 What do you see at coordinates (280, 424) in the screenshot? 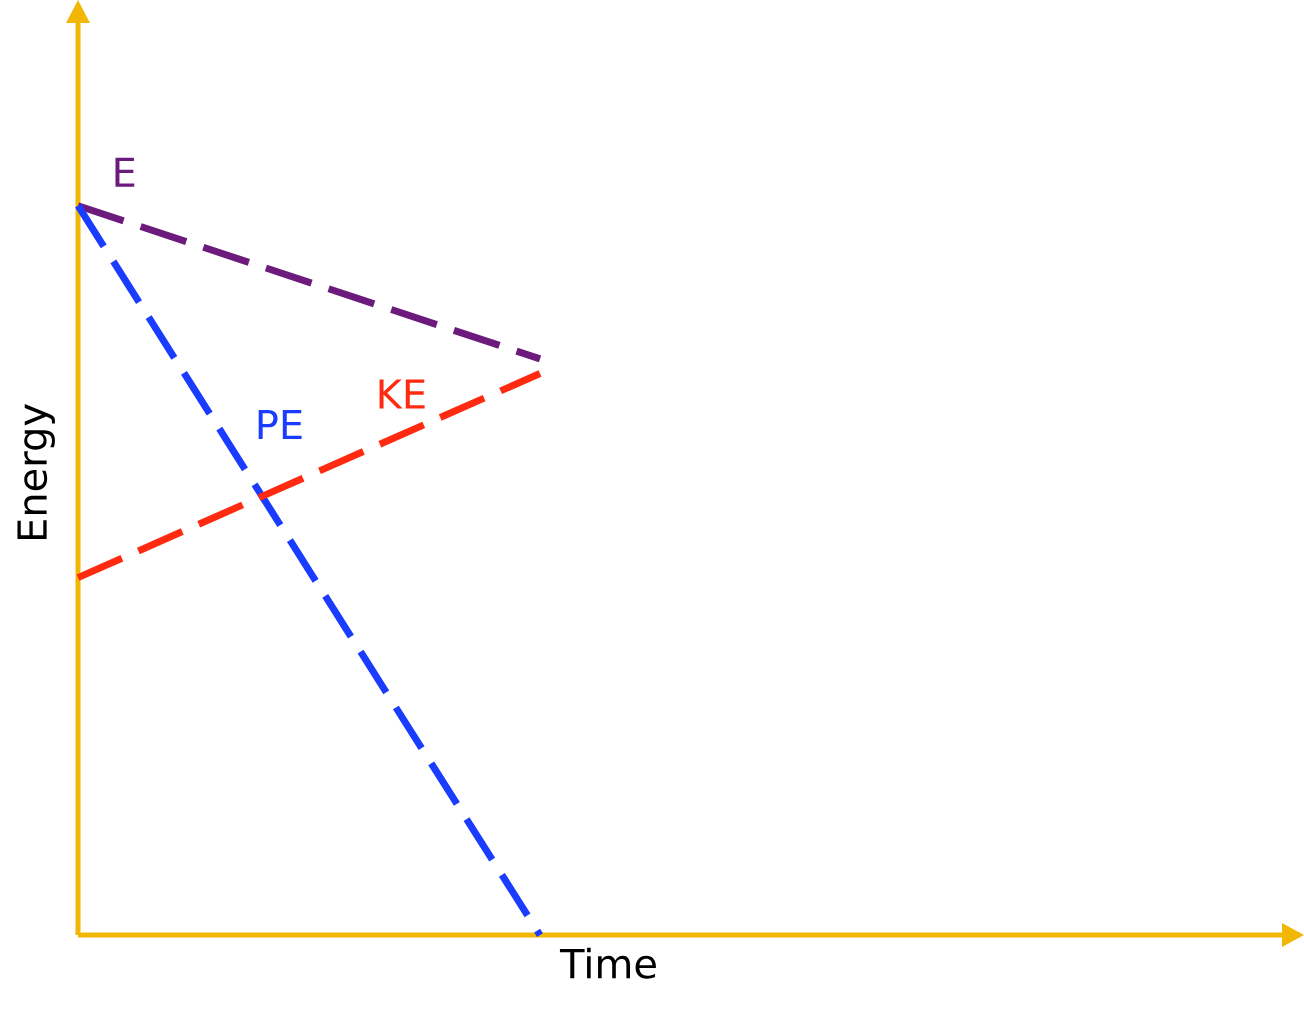
I see `series-label: PE` at bounding box center [280, 424].